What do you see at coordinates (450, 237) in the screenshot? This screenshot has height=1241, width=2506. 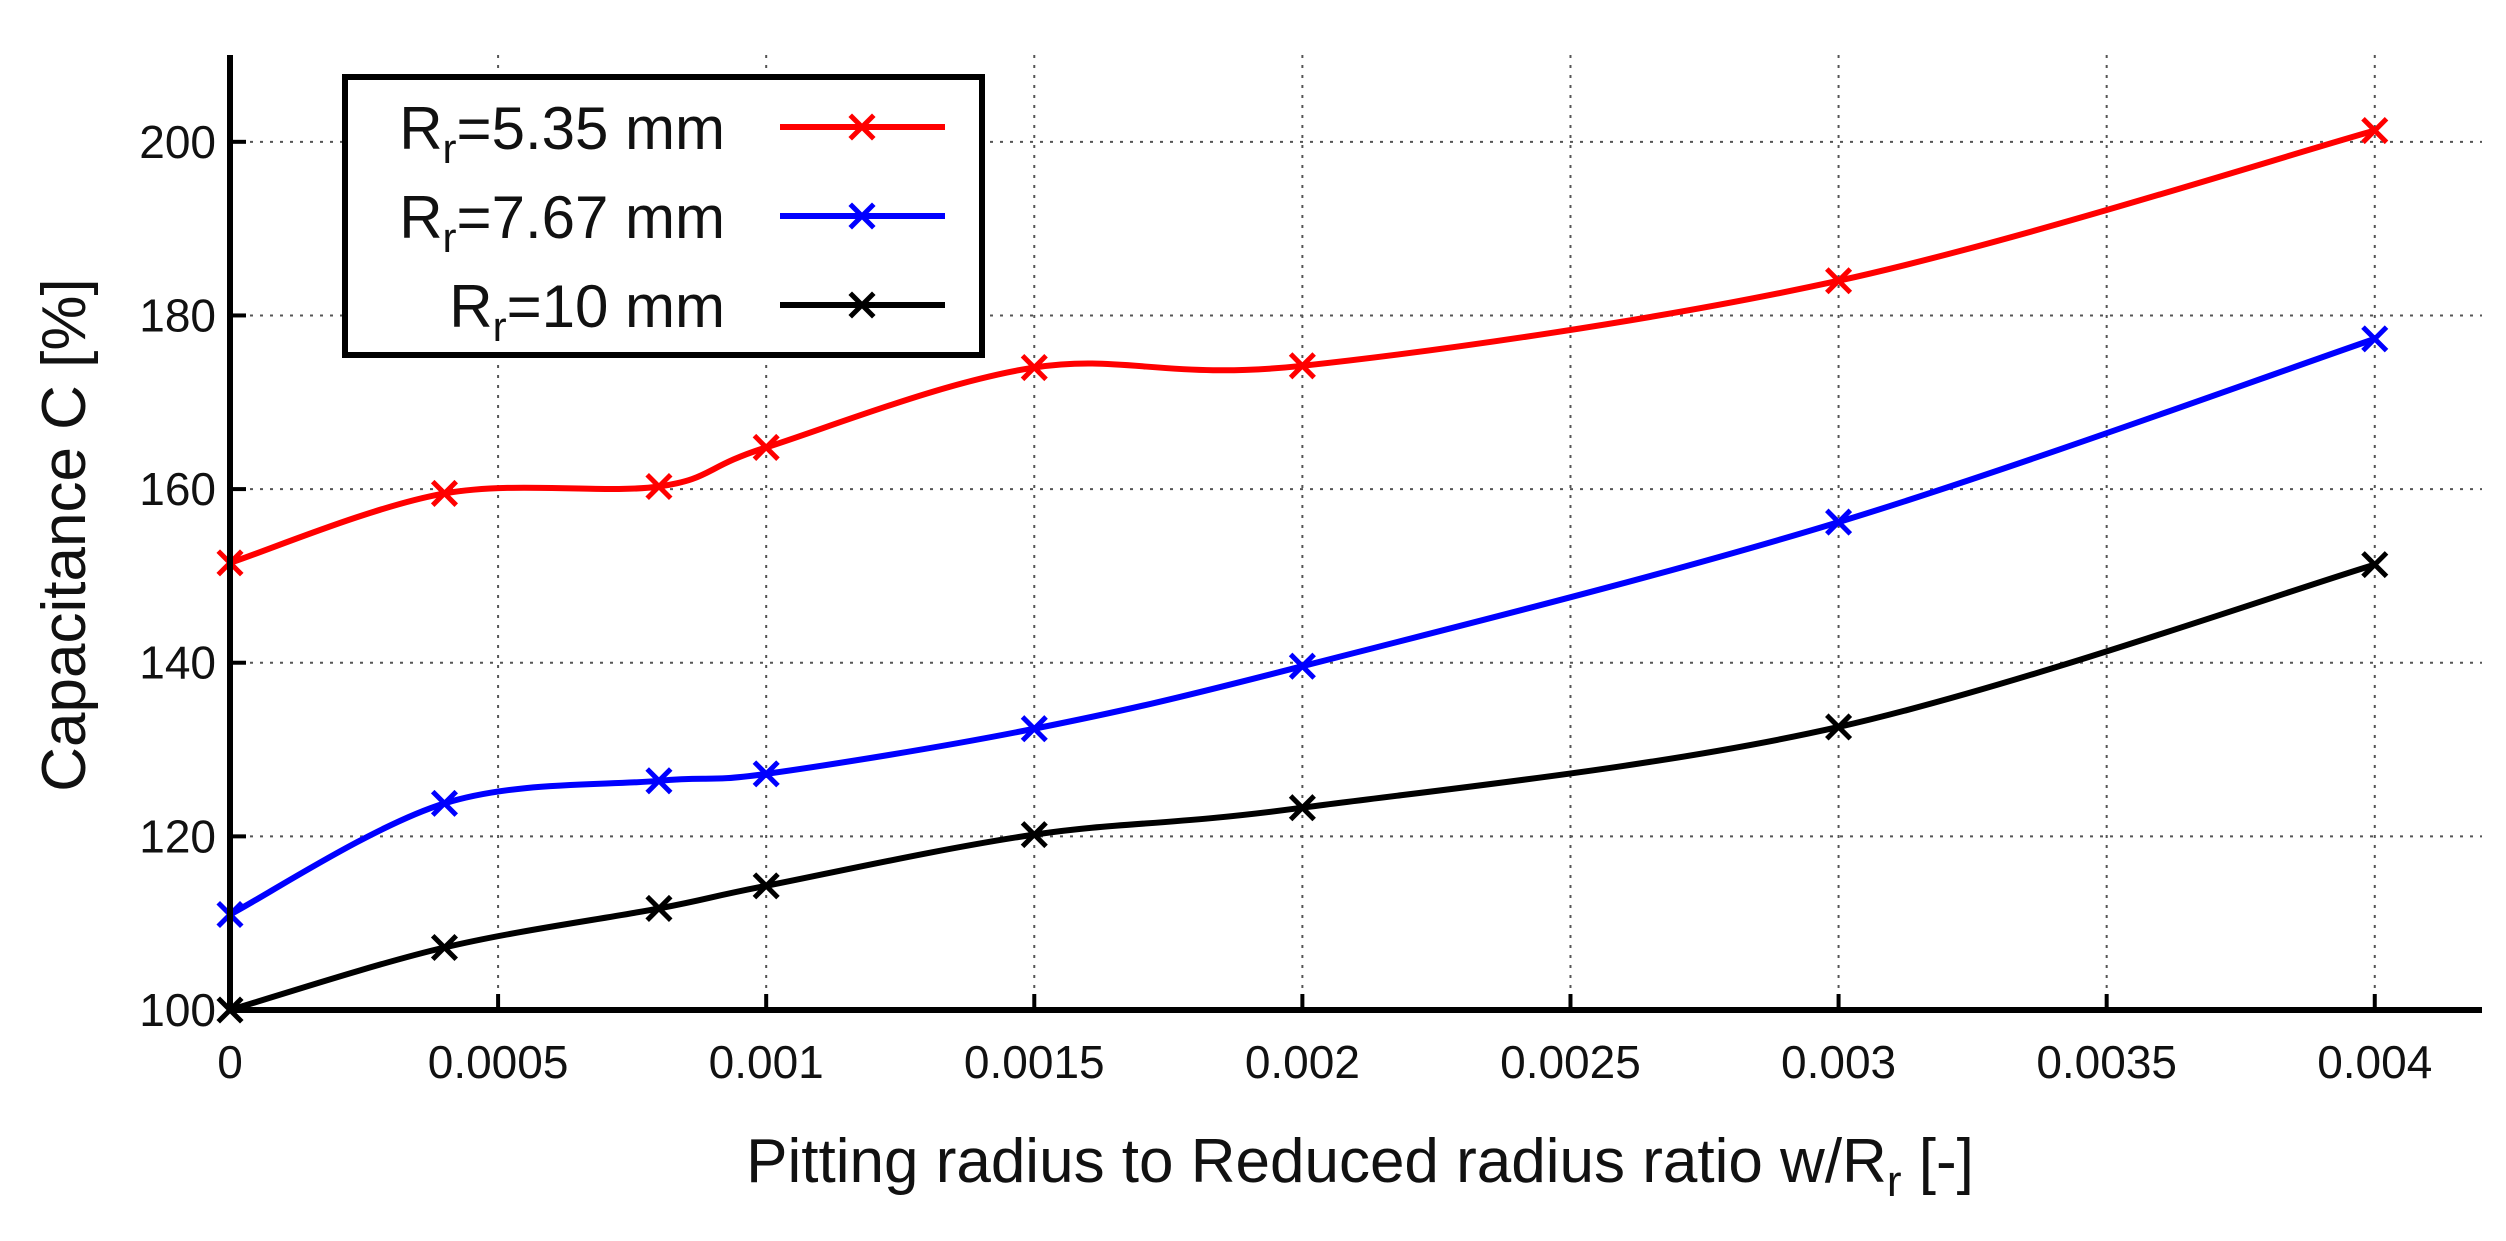 I see `legend-label-series-2-subscript: r` at bounding box center [450, 237].